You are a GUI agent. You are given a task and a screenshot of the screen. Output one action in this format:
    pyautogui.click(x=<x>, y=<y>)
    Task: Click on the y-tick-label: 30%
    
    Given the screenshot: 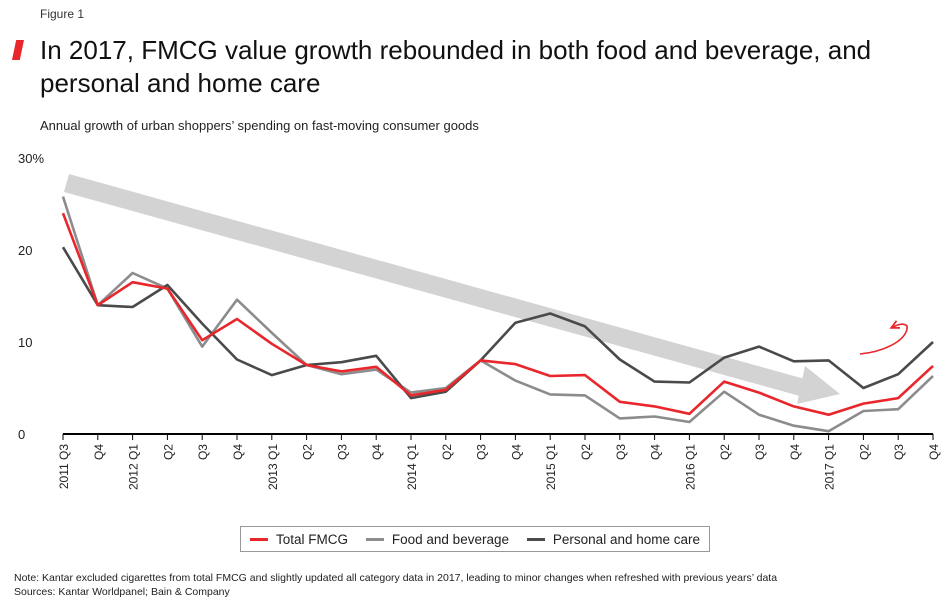 What is the action you would take?
    pyautogui.click(x=31, y=158)
    